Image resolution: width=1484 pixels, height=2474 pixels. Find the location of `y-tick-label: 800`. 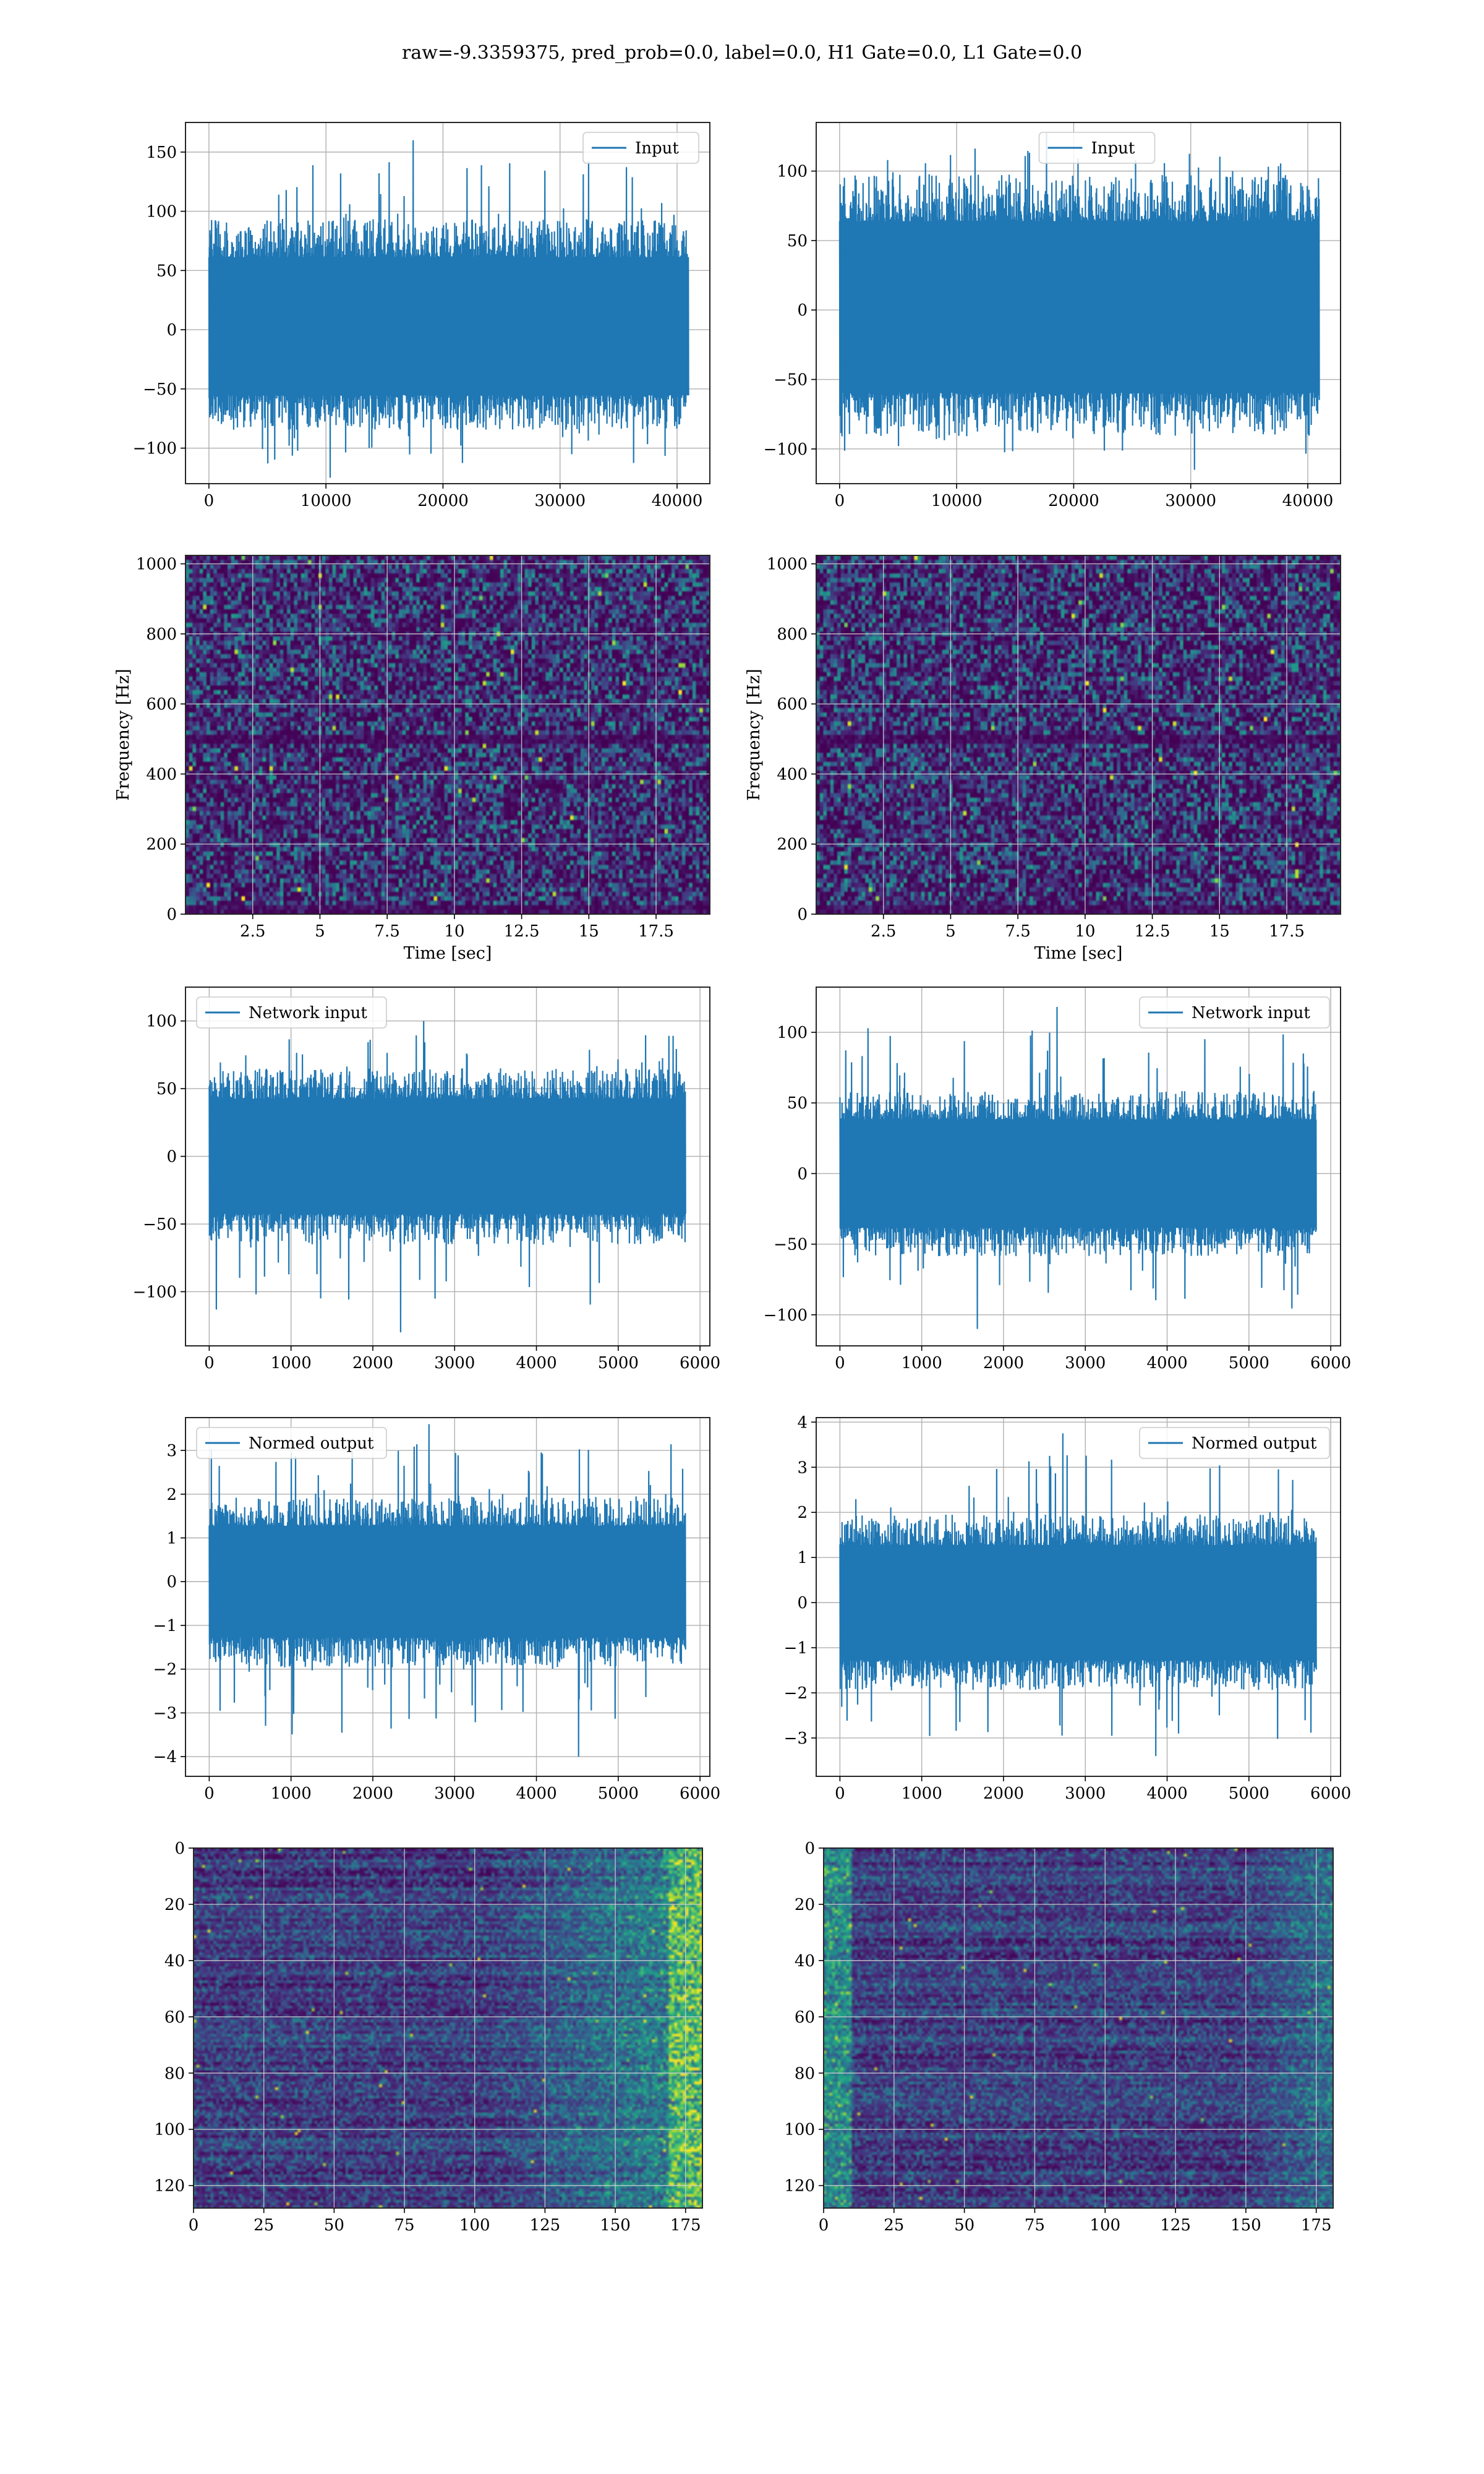

y-tick-label: 800 is located at coordinates (161, 634).